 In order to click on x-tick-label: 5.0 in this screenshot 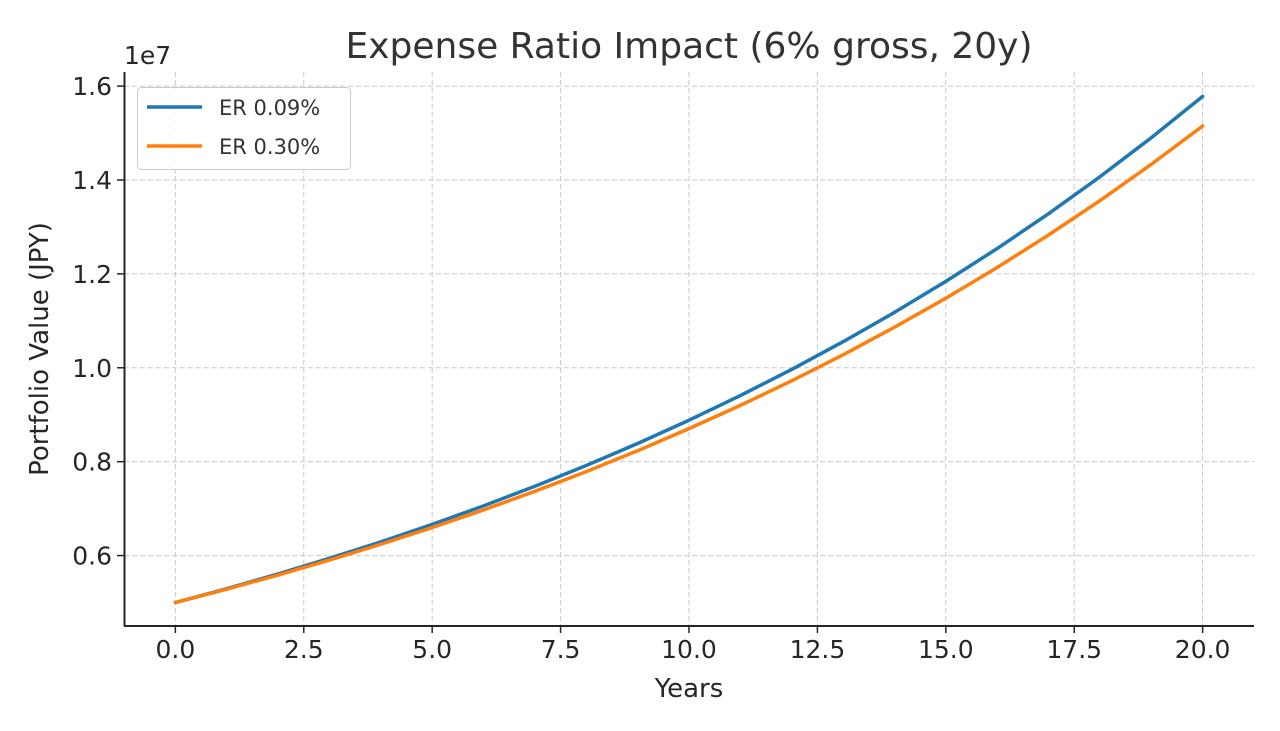, I will do `click(432, 649)`.